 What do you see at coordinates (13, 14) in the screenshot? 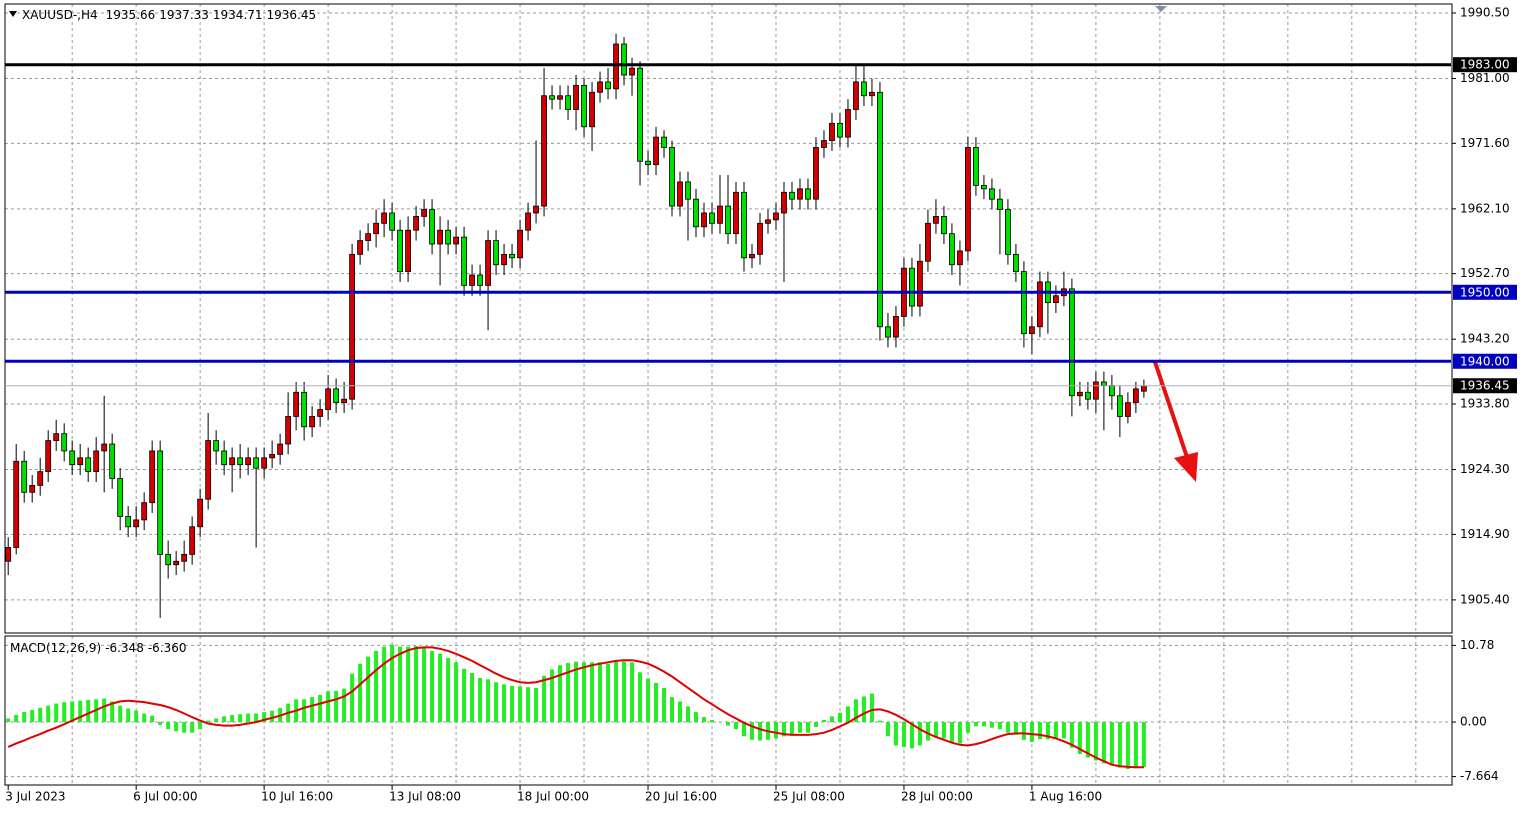
I see `menu-triangle` at bounding box center [13, 14].